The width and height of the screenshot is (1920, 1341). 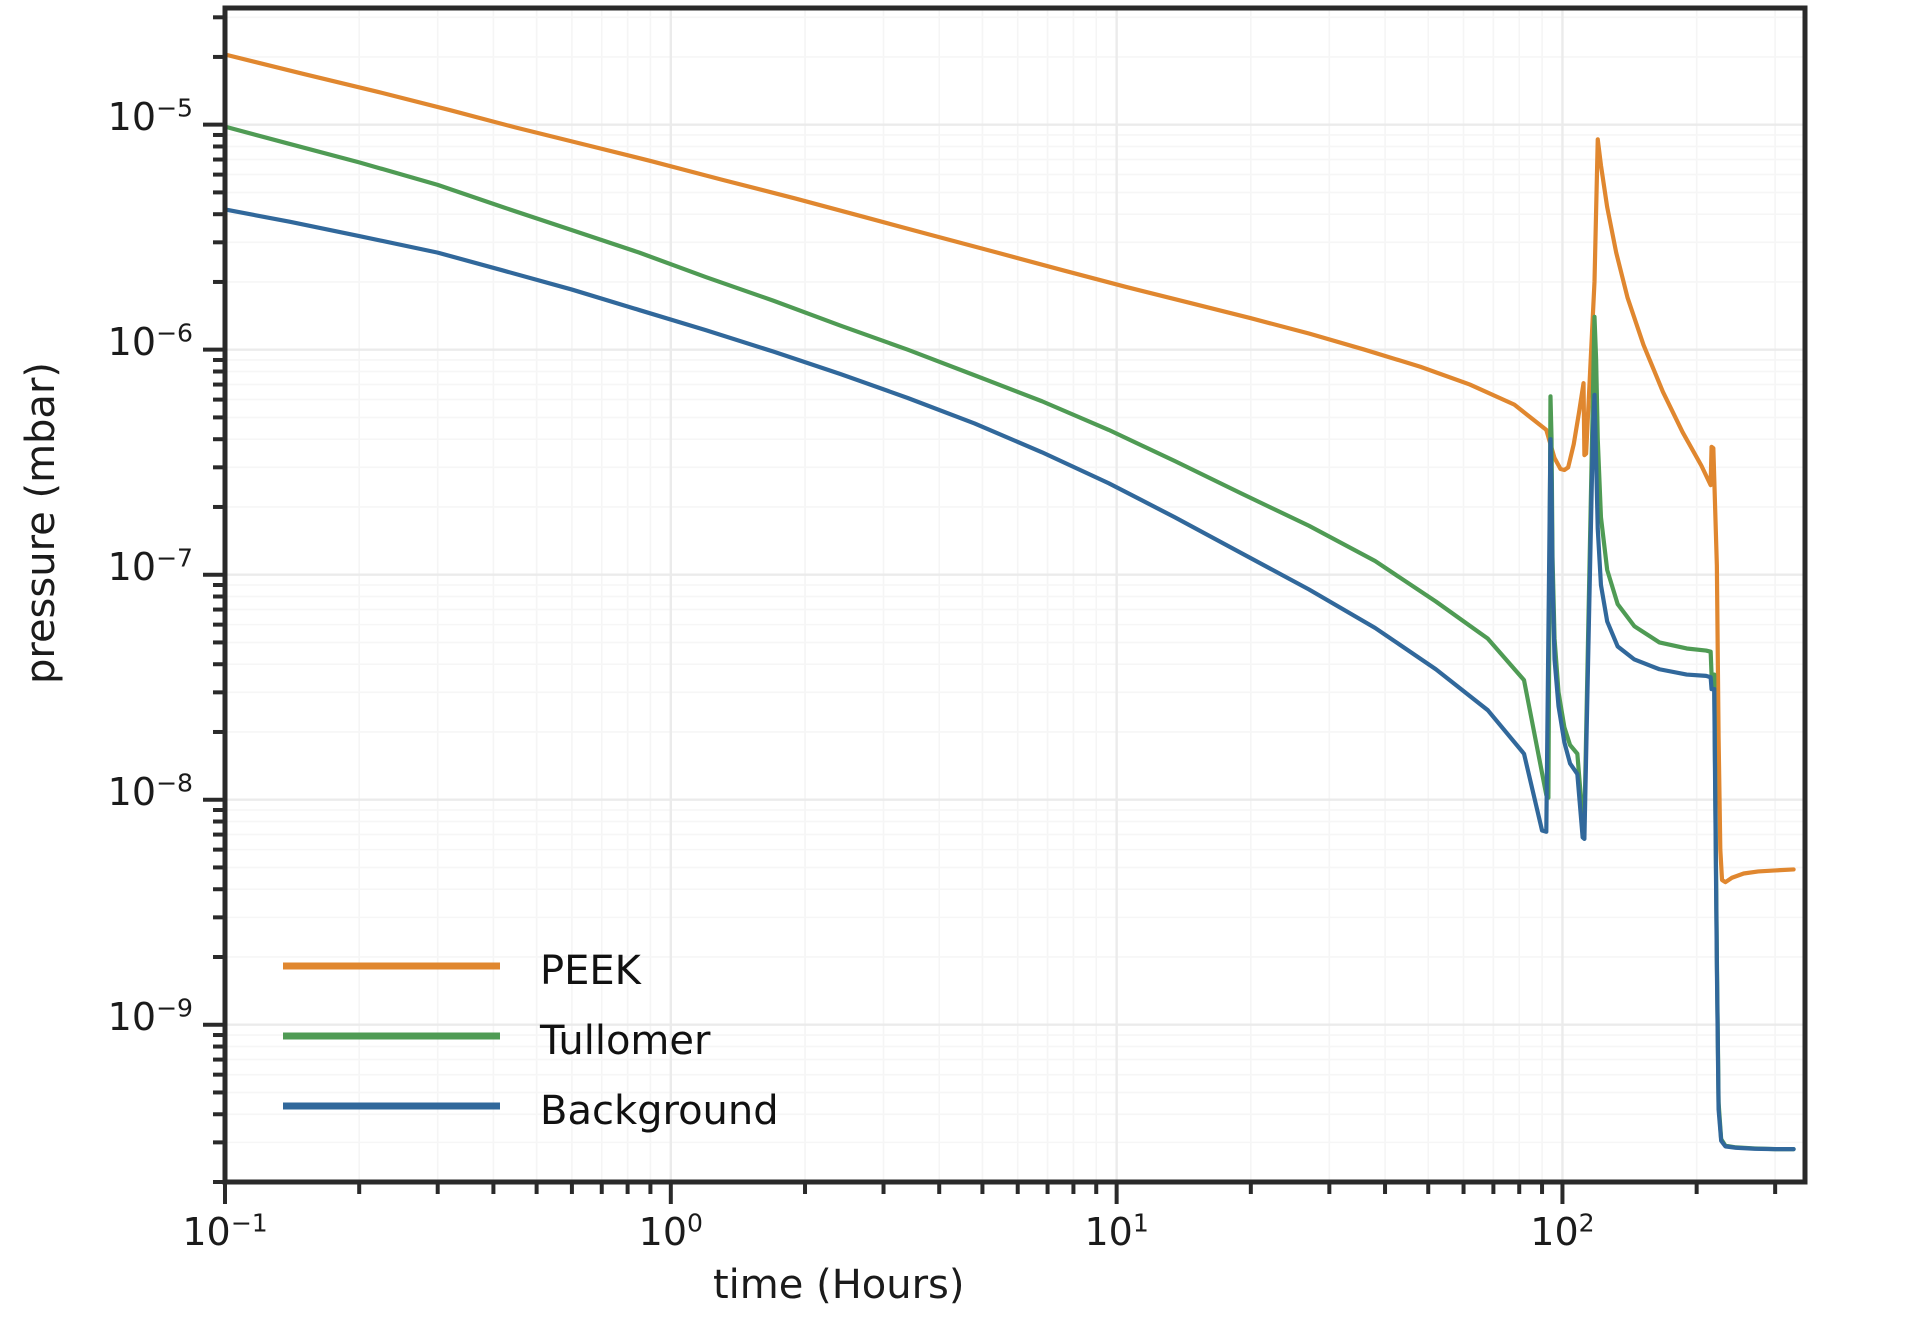 What do you see at coordinates (41, 523) in the screenshot?
I see `y-axis-label: pressure (mbar)` at bounding box center [41, 523].